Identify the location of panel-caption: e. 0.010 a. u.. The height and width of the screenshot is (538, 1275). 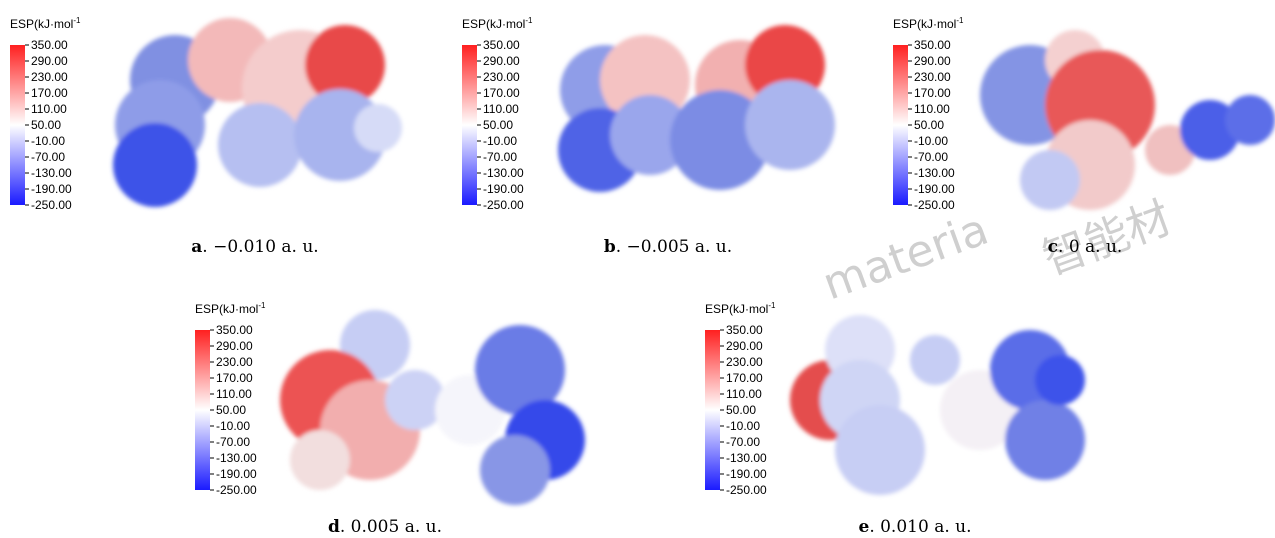
(914, 527).